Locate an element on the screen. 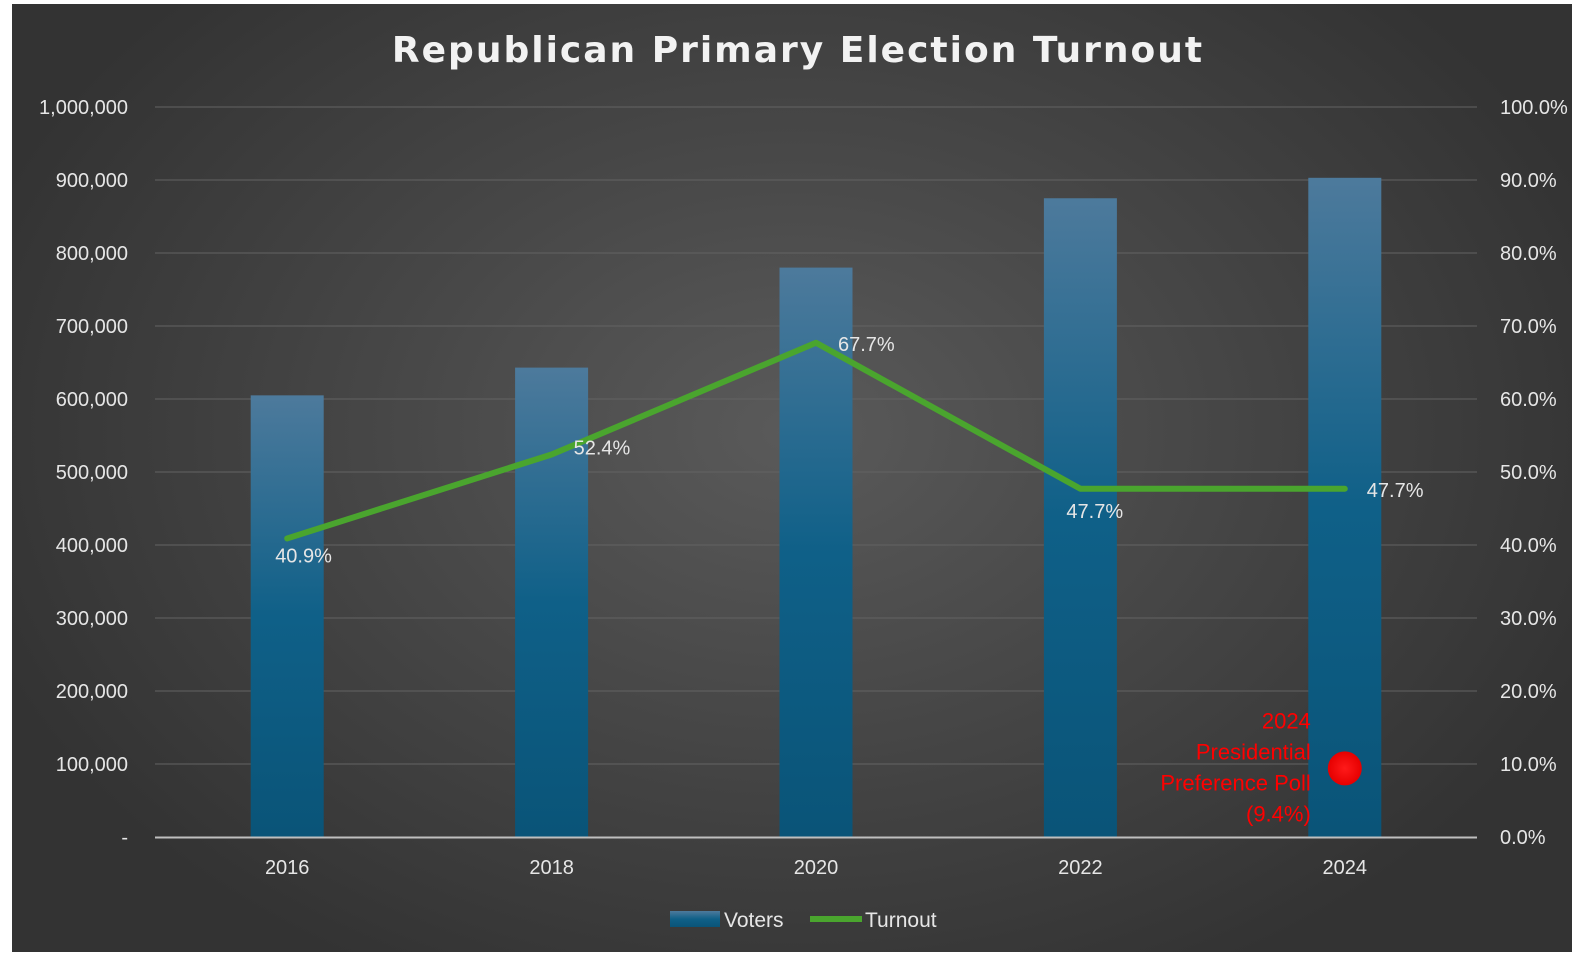  turnout-line-group is located at coordinates (816, 440).